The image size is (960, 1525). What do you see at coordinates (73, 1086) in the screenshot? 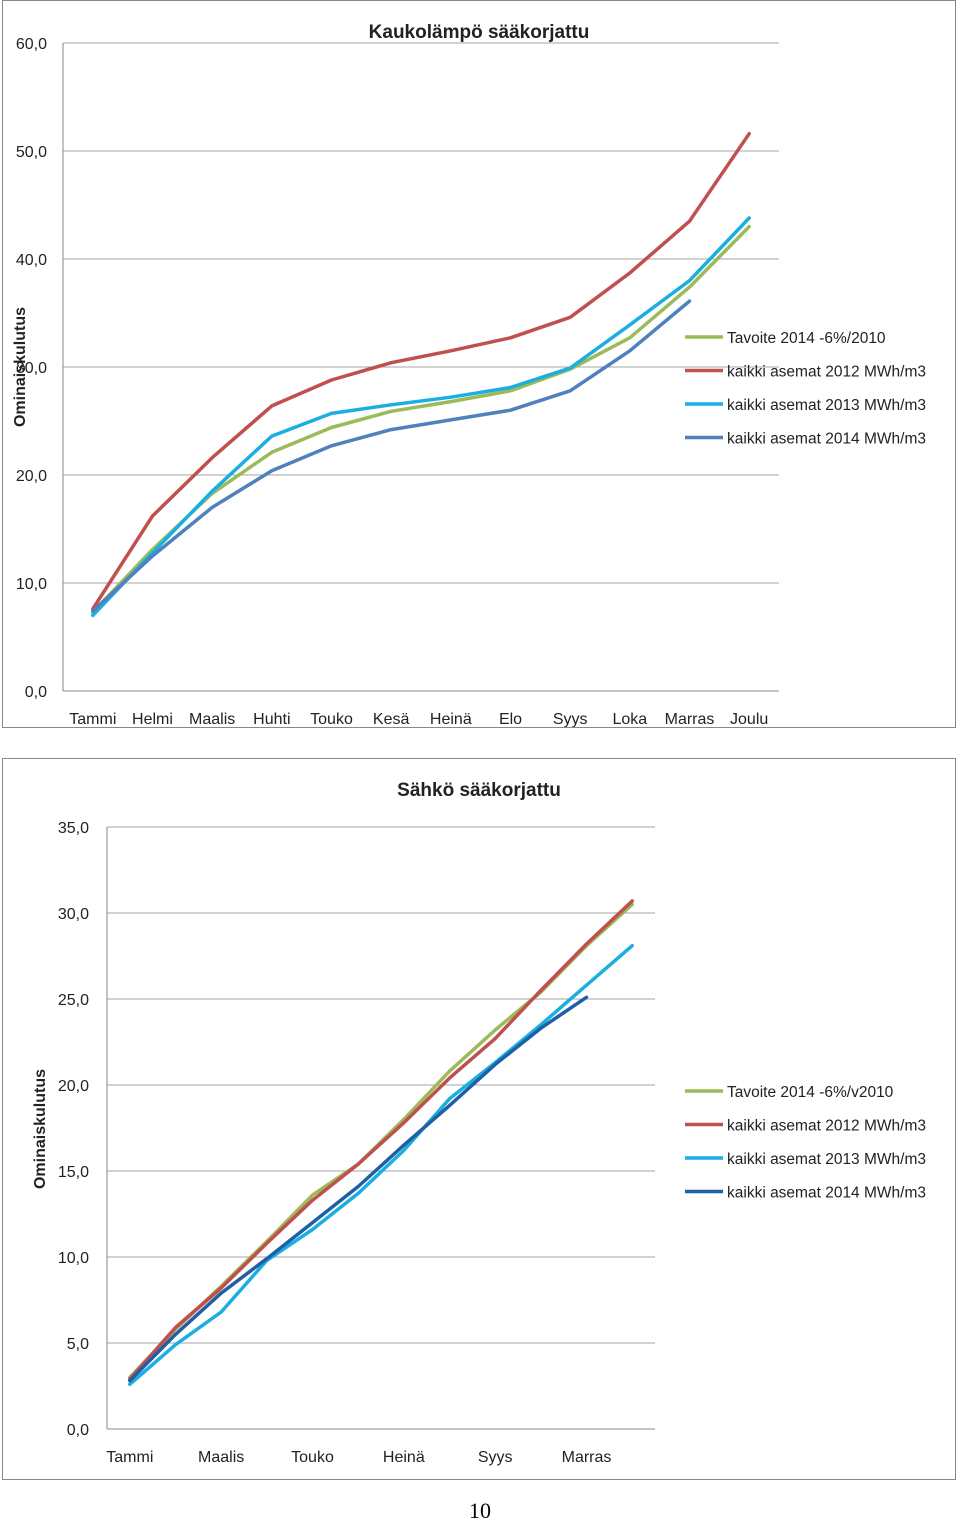
I see `chart2-y-tick-label: 20,0` at bounding box center [73, 1086].